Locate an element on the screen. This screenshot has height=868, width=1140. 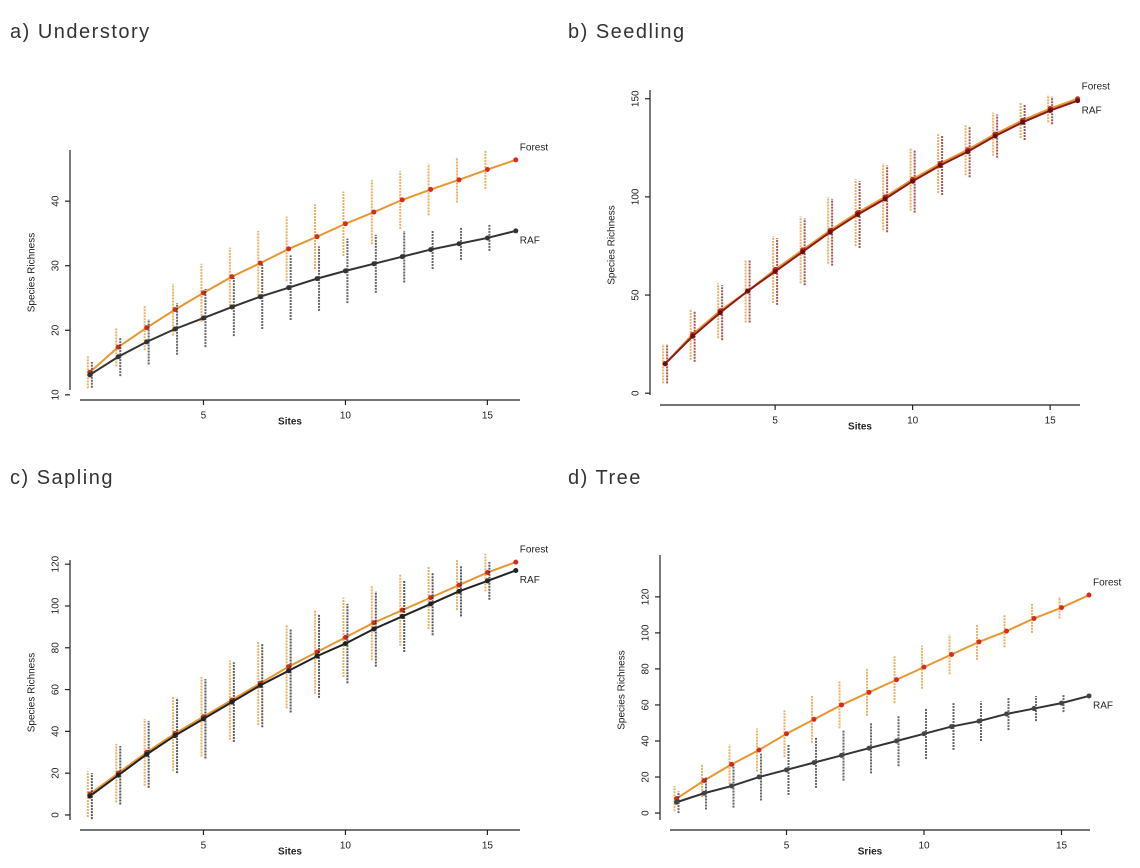
y-tick-label: 40 is located at coordinates (56, 731).